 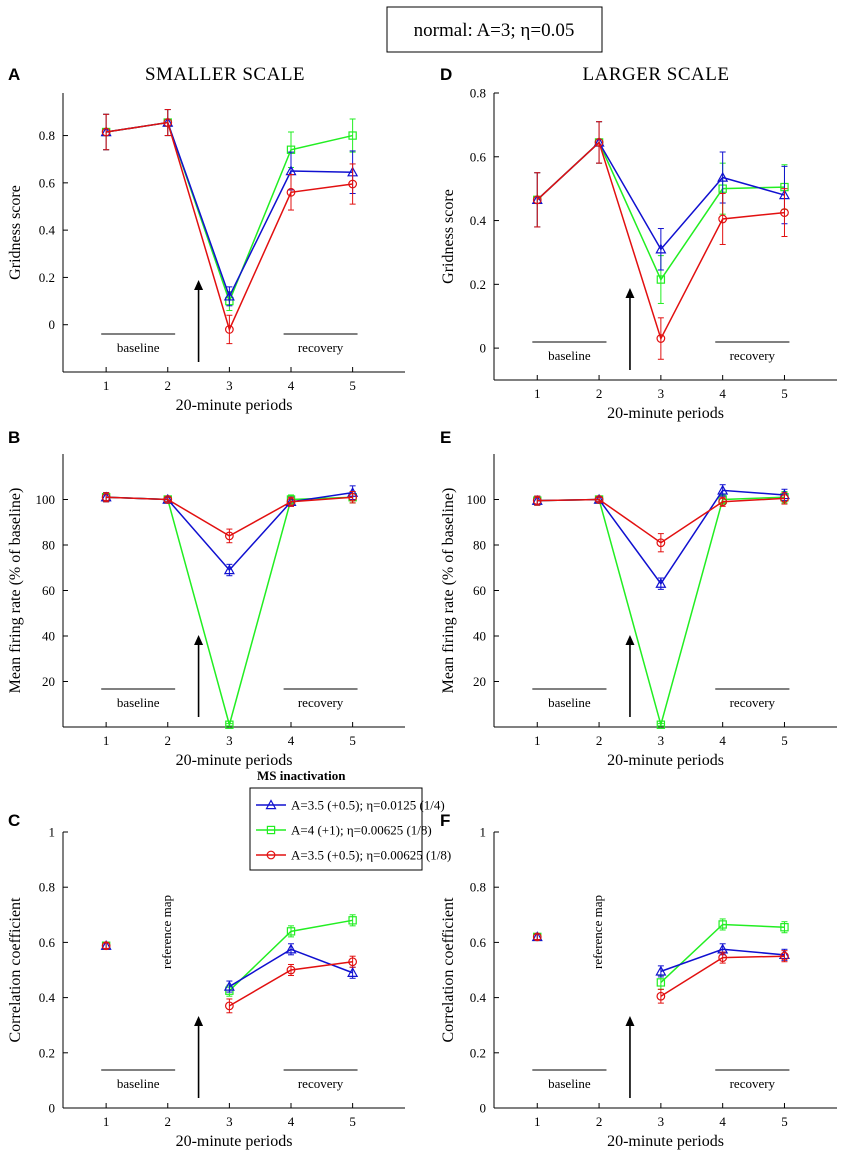 What do you see at coordinates (352, 1121) in the screenshot?
I see `x-tick-label-c: 5` at bounding box center [352, 1121].